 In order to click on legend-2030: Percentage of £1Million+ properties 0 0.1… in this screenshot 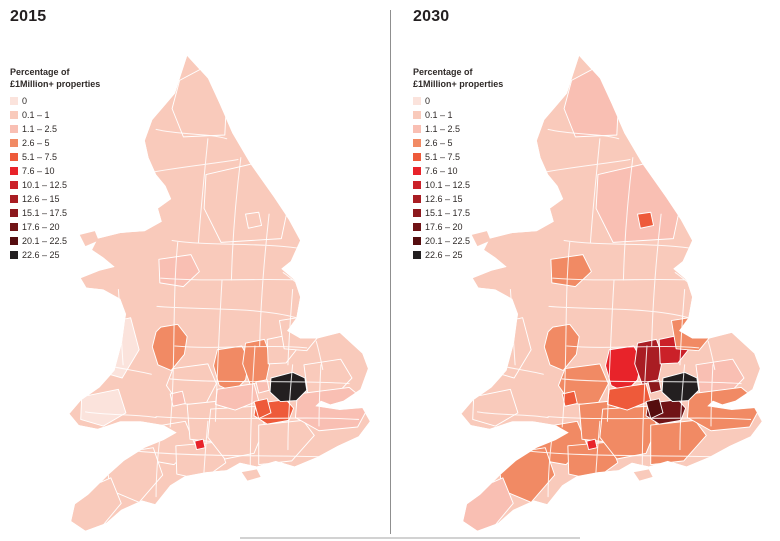, I will do `click(478, 164)`.